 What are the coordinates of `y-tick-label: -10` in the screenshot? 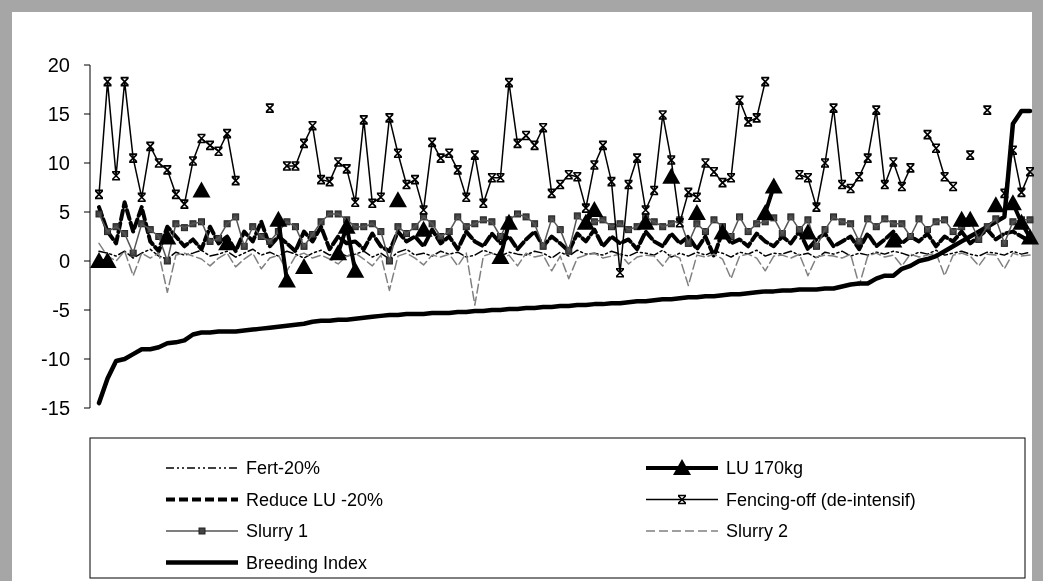 It's located at (55, 359).